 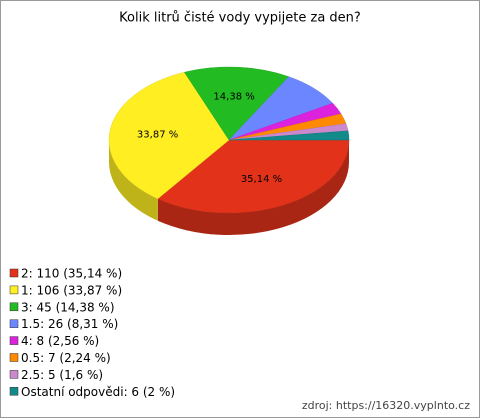 I want to click on value-label: 14,38 %, so click(x=233, y=96).